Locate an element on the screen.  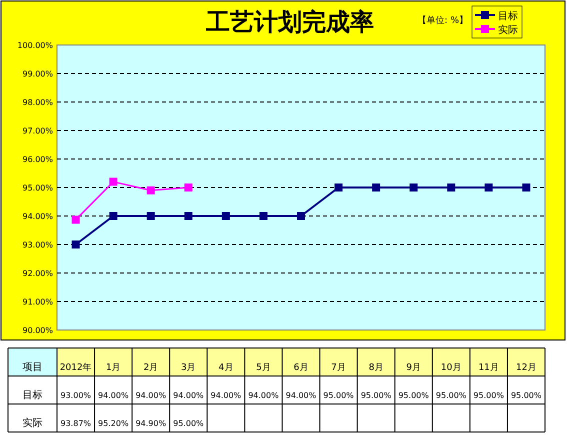
data-label: 94.90% is located at coordinates (151, 423).